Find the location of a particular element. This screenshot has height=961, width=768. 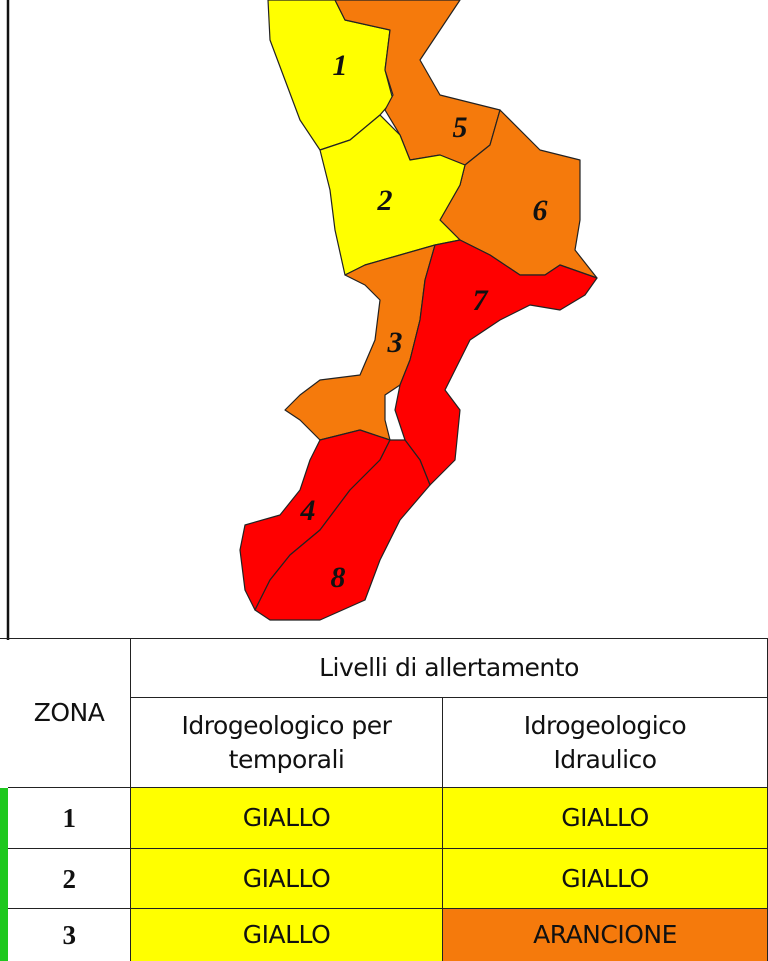

alert-level: ARANCIONE is located at coordinates (605, 935).